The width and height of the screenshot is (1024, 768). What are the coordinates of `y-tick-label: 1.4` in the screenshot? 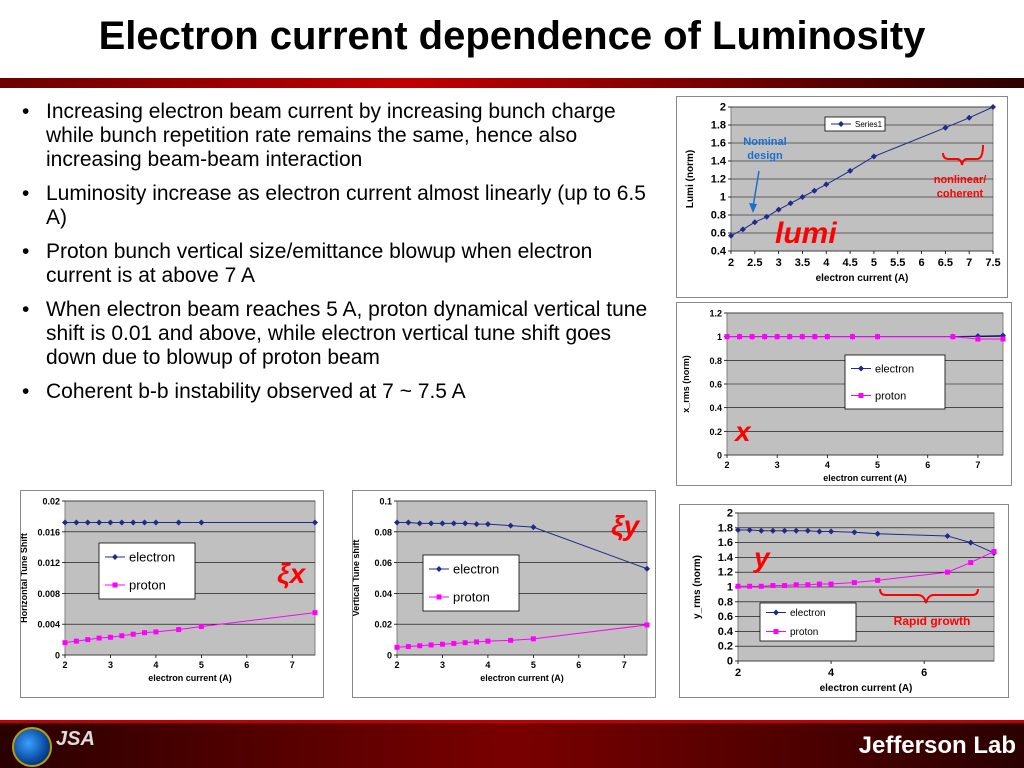 It's located at (719, 162).